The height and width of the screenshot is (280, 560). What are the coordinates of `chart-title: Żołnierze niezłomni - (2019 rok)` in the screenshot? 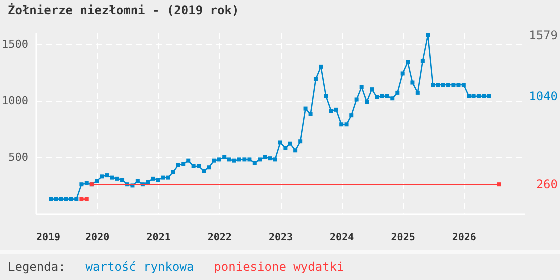 It's located at (124, 10).